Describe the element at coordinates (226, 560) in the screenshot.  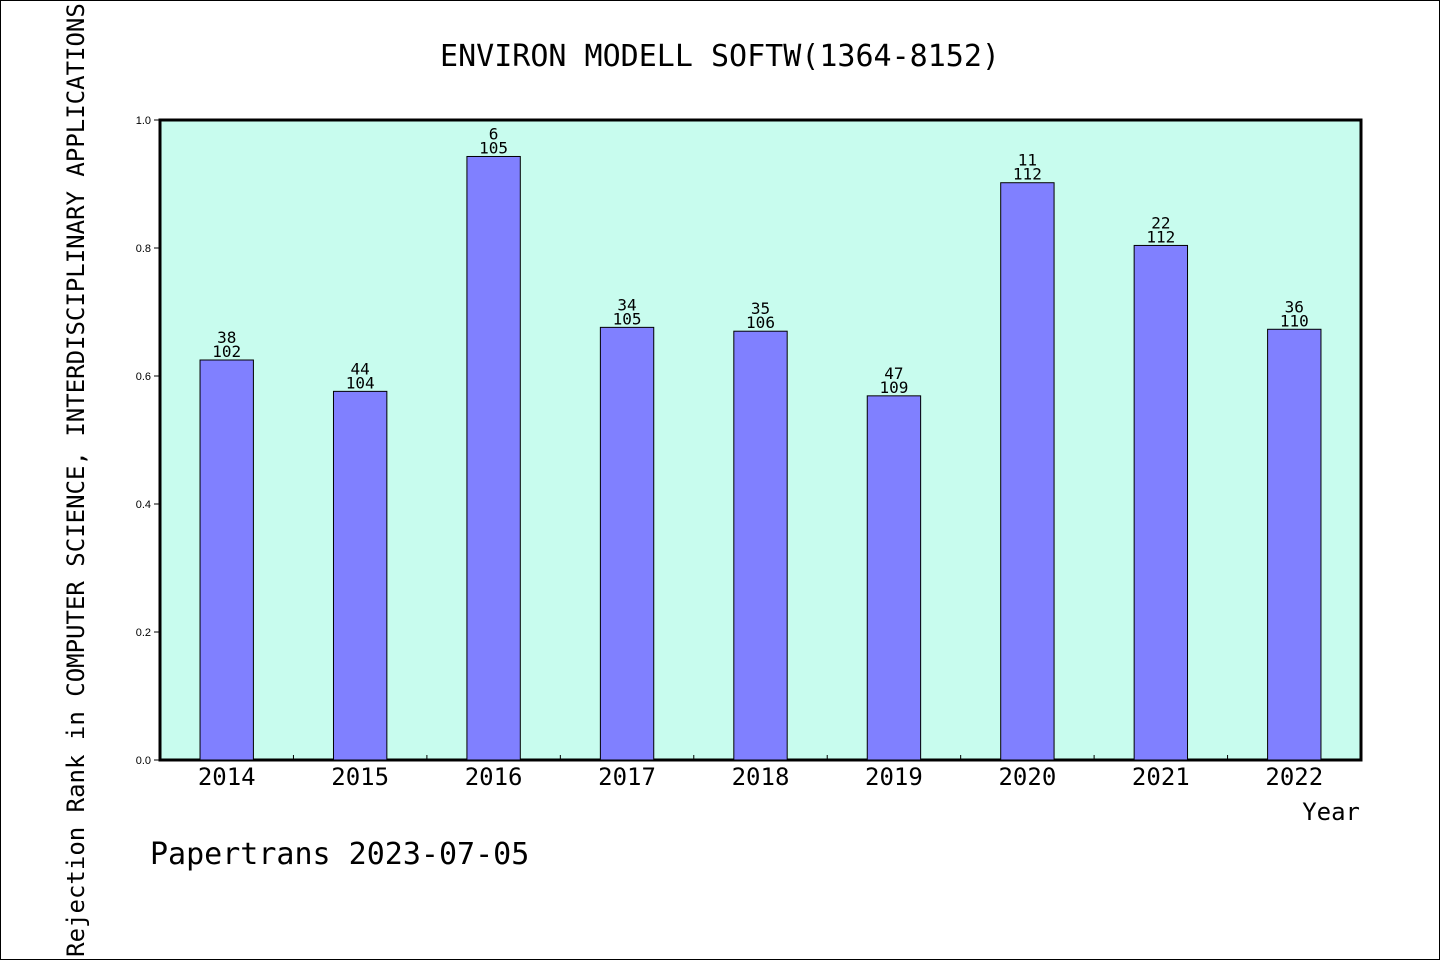
I see `bar-2014` at that location.